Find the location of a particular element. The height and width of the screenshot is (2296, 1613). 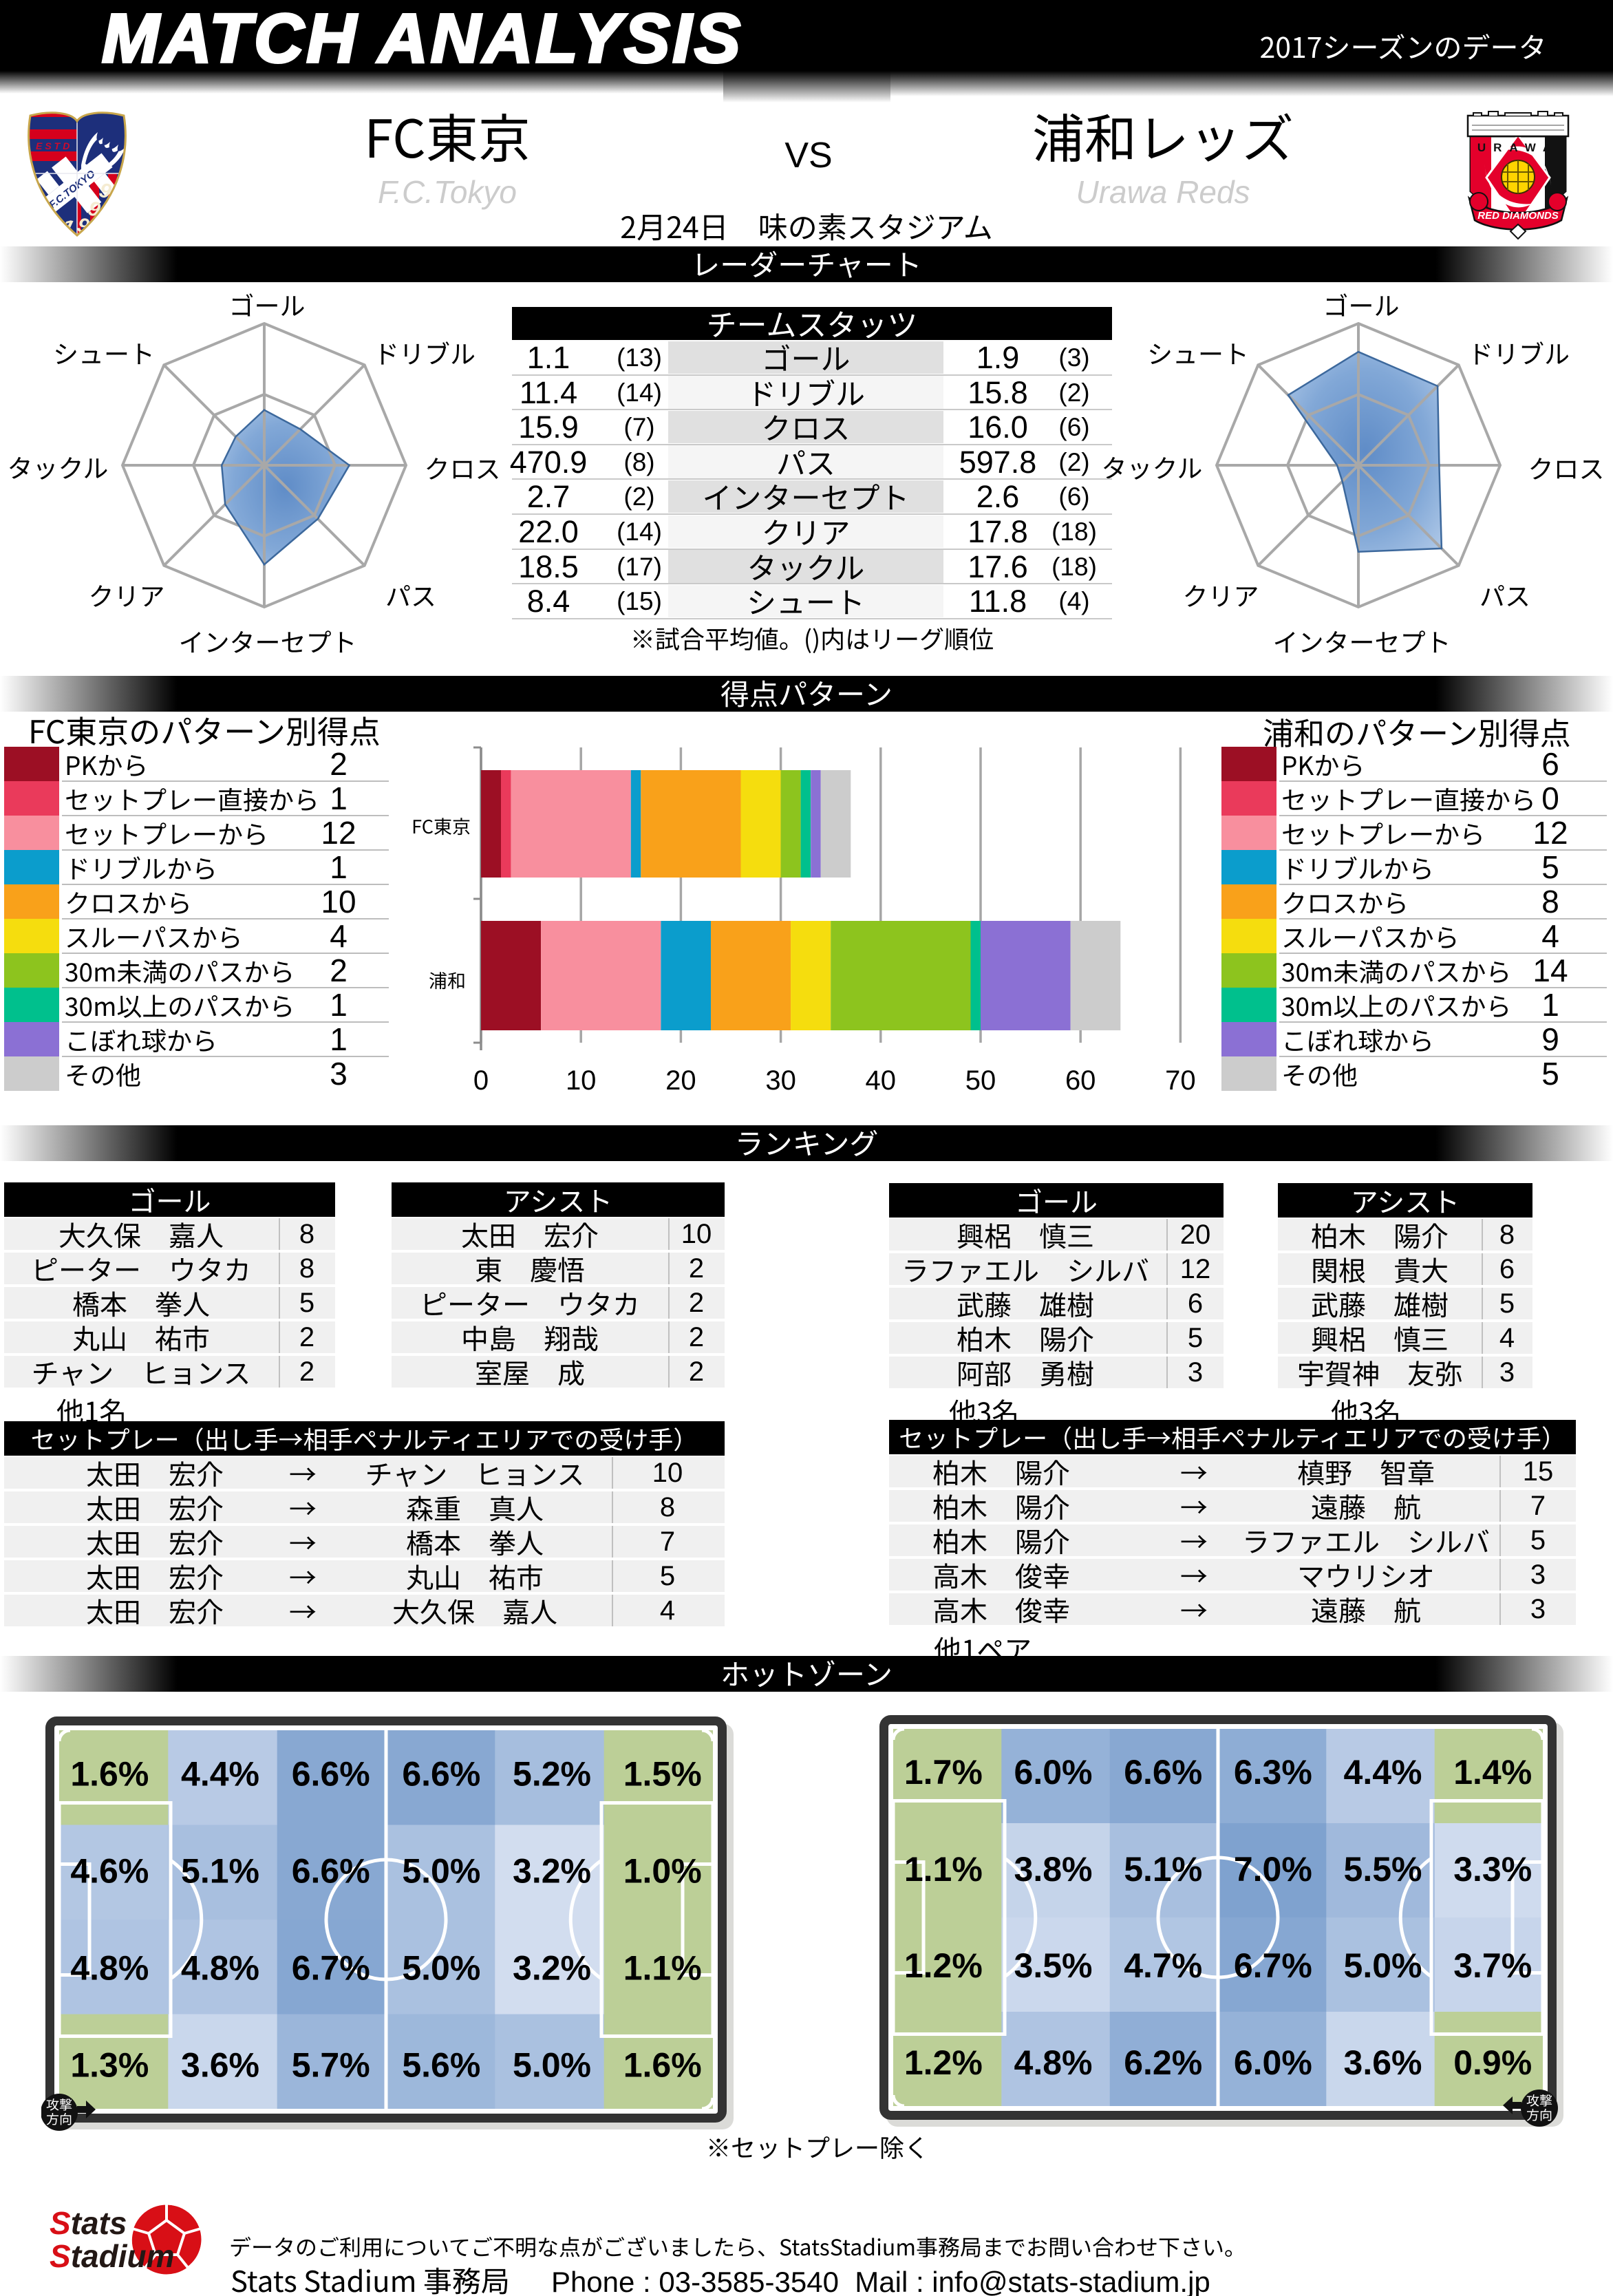

svg-text: 5.7% is located at coordinates (331, 2066).